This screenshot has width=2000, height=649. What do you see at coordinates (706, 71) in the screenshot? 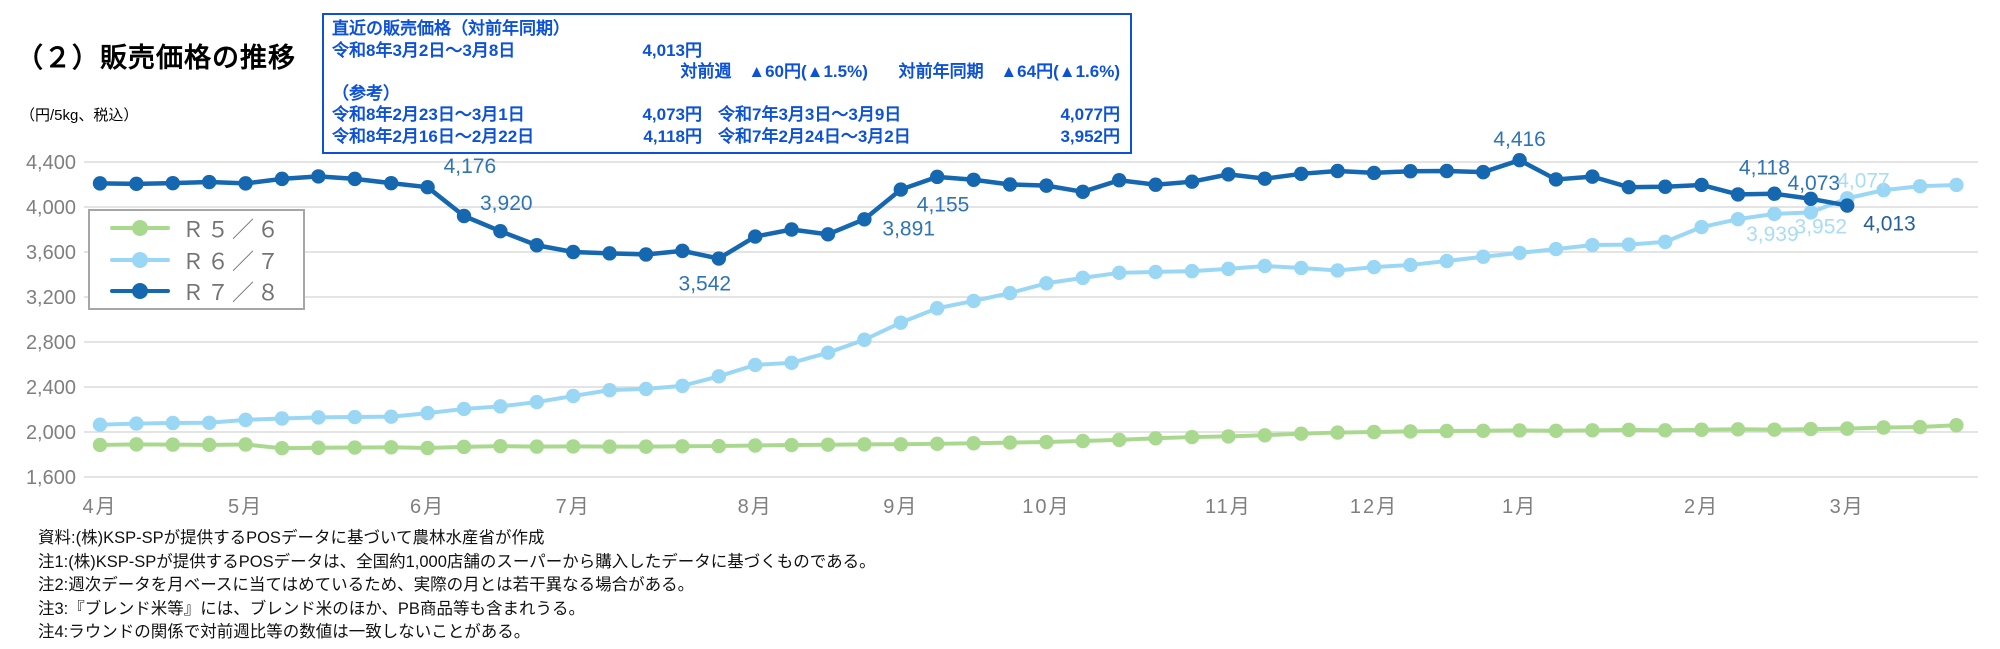
I see `prev-week-label: 対前週` at bounding box center [706, 71].